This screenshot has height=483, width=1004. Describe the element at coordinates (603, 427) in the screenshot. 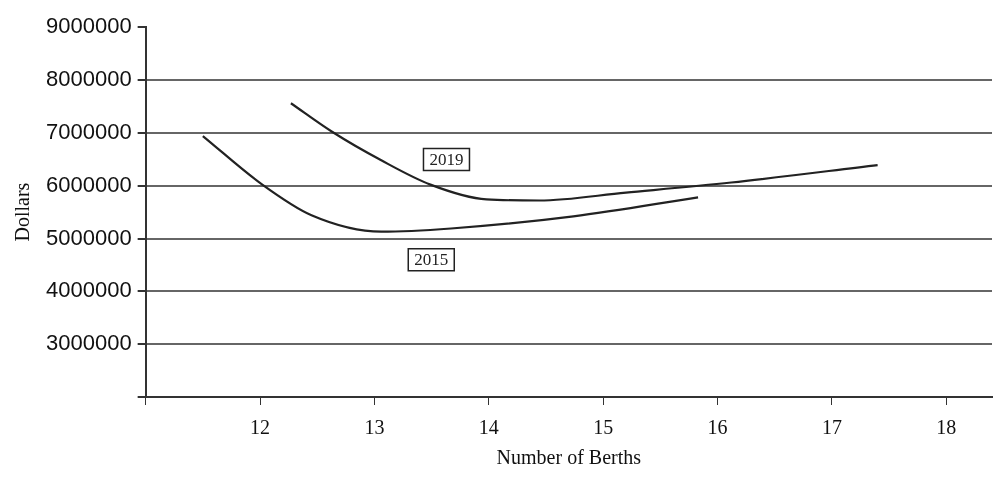

I see `x-tick-label: 15` at that location.